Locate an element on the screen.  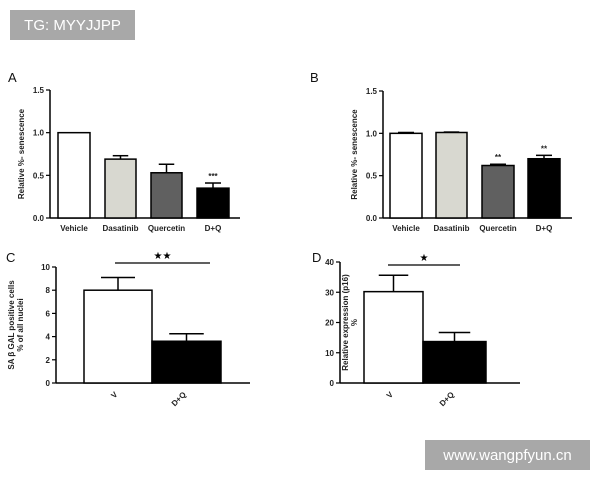
y-tick-label: 40 is located at coordinates (329, 262).